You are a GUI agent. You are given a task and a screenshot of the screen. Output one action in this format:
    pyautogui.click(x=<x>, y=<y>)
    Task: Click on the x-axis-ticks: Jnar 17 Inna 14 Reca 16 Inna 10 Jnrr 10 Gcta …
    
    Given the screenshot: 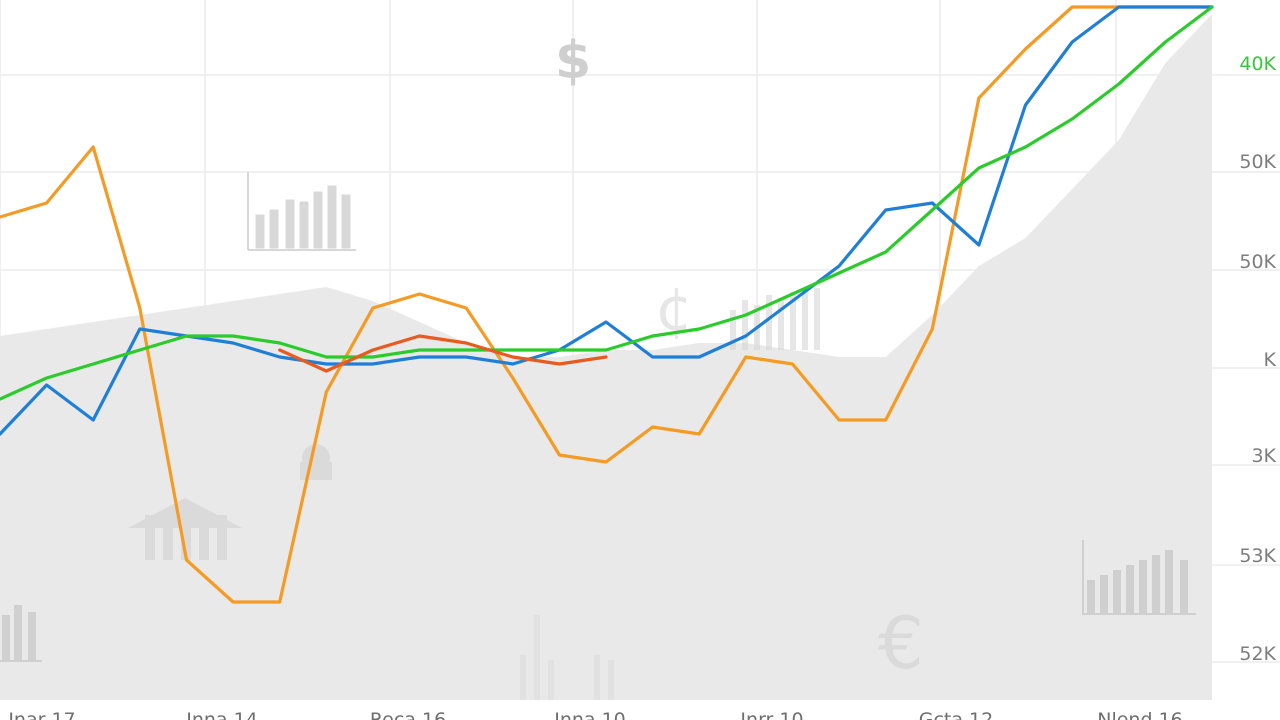 What is the action you would take?
    pyautogui.click(x=594, y=714)
    